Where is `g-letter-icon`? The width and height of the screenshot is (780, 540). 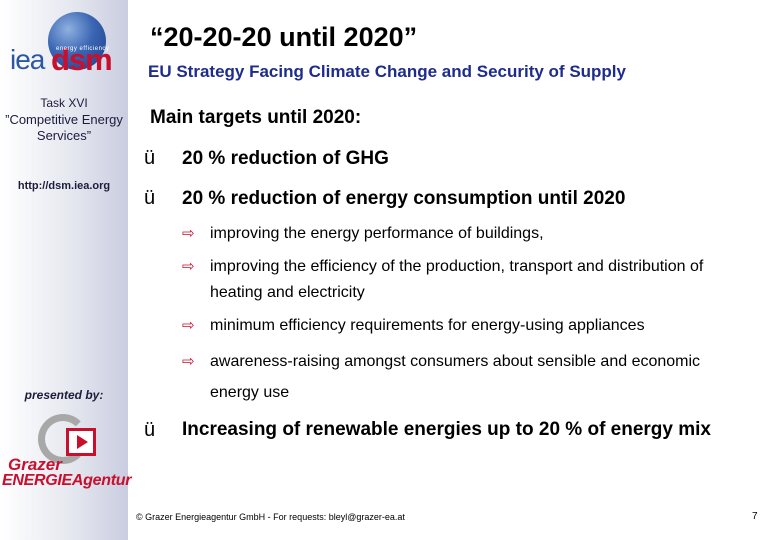 g-letter-icon is located at coordinates (63, 439).